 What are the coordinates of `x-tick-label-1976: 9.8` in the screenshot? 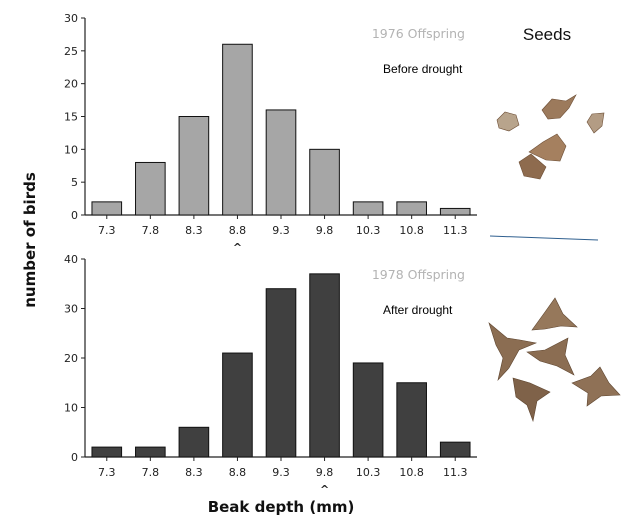 It's located at (325, 230).